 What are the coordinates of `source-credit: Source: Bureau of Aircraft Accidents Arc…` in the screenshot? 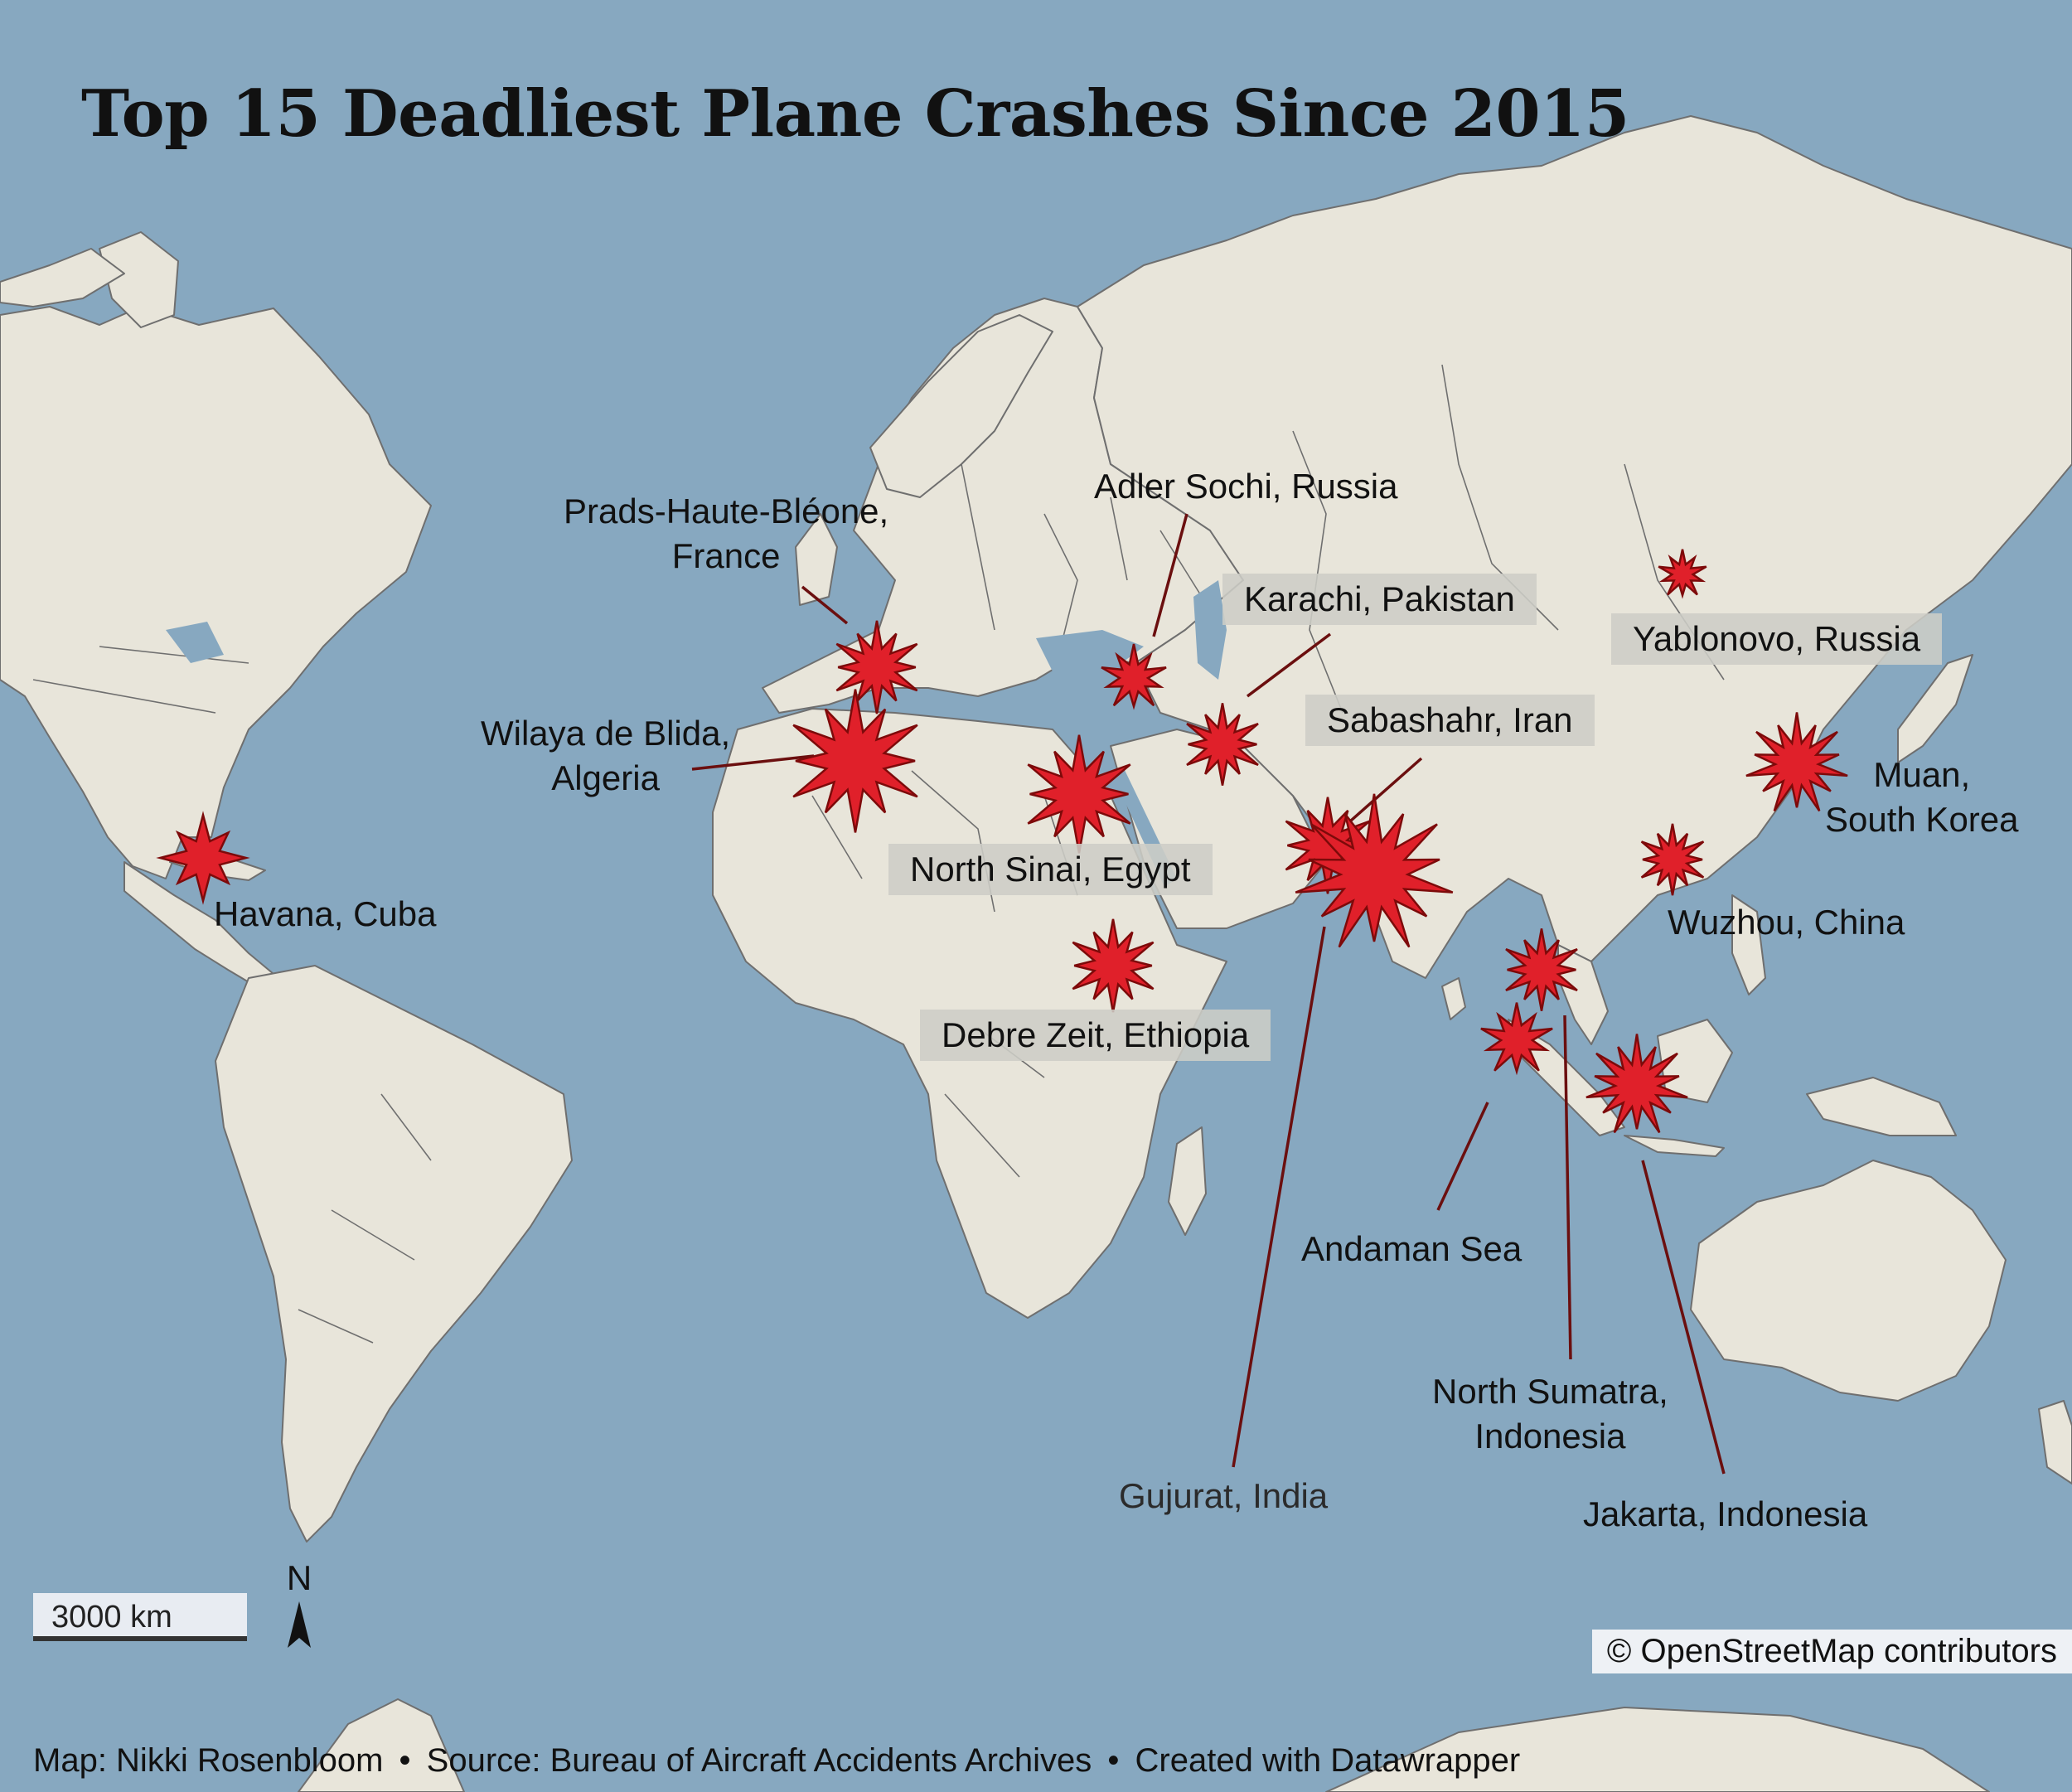 It's located at (759, 1760).